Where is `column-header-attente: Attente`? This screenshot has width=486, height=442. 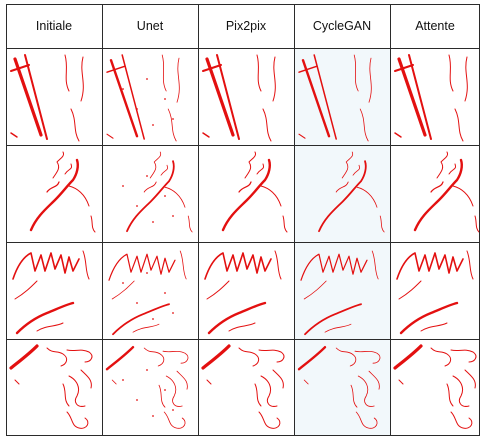
column-header-attente: Attente is located at coordinates (435, 26).